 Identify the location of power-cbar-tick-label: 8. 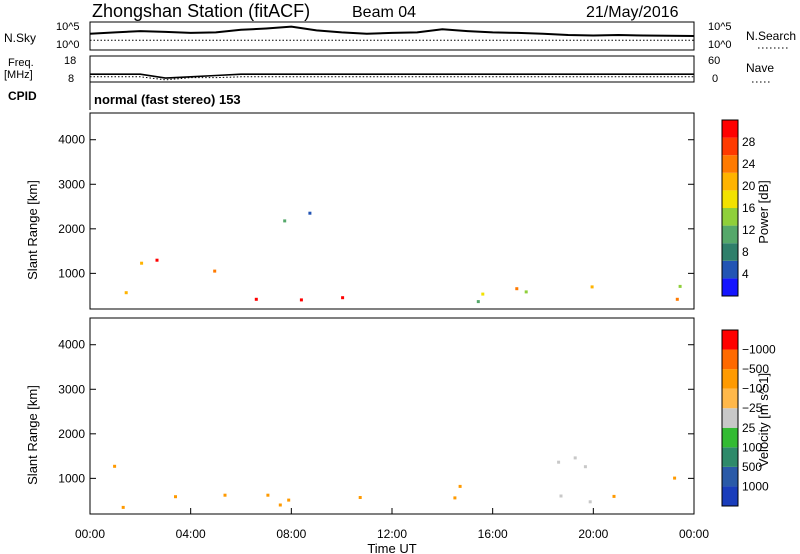
(745, 252).